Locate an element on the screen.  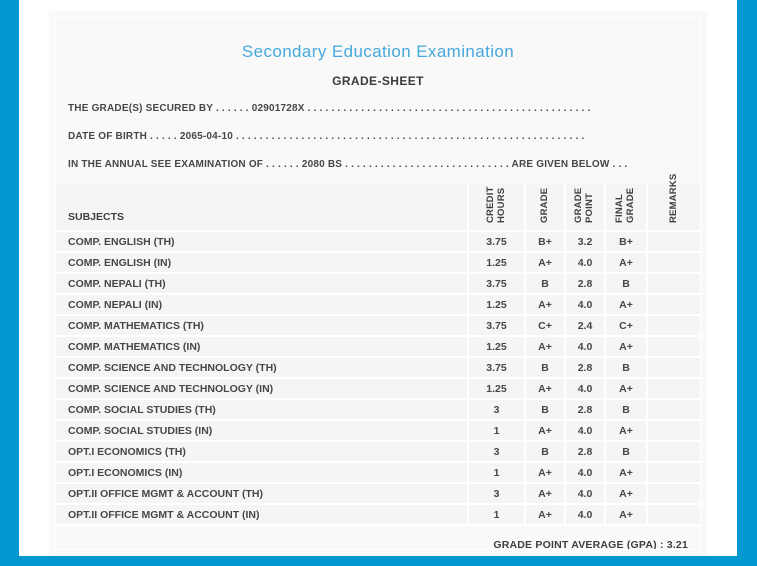
col-header-credit-hours: CREDIT HOURS is located at coordinates (497, 207).